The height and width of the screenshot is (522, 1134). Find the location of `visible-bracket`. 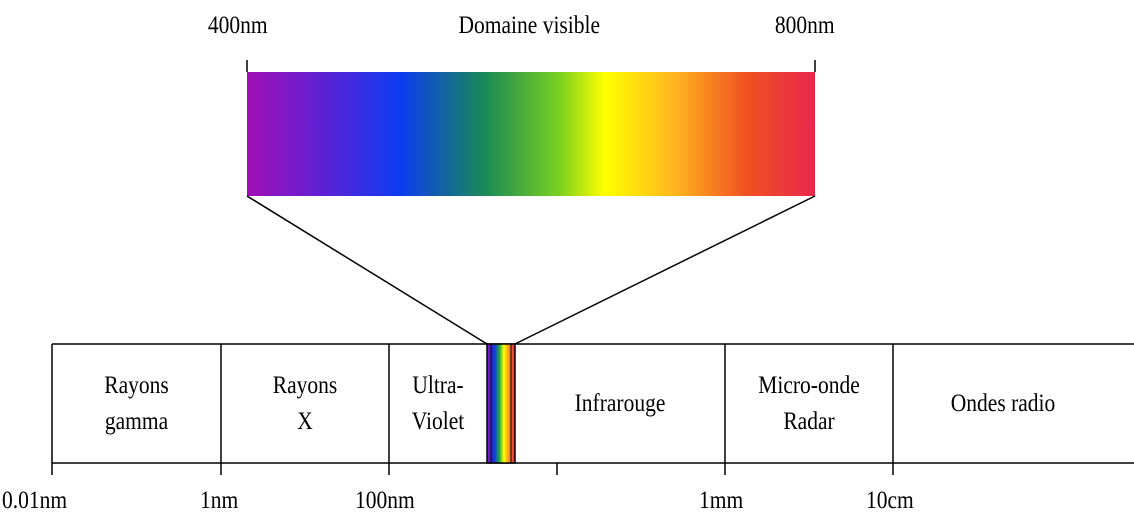

visible-bracket is located at coordinates (531, 66).